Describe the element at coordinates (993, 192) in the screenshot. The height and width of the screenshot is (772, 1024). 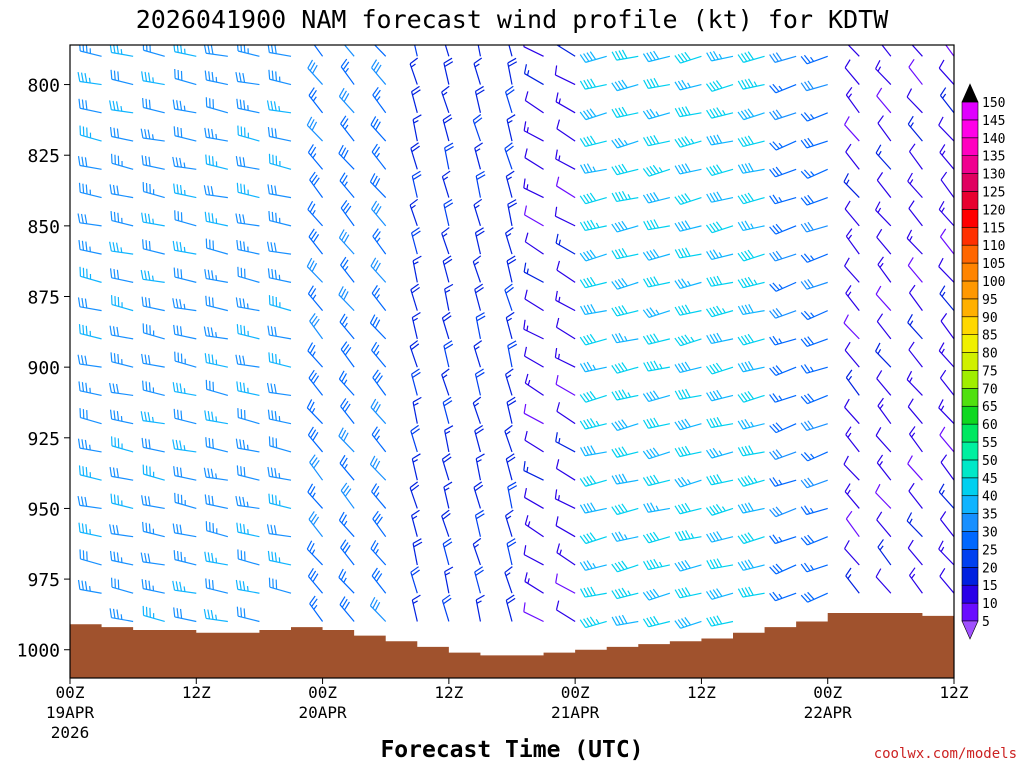
I see `colorbar-label: 125` at that location.